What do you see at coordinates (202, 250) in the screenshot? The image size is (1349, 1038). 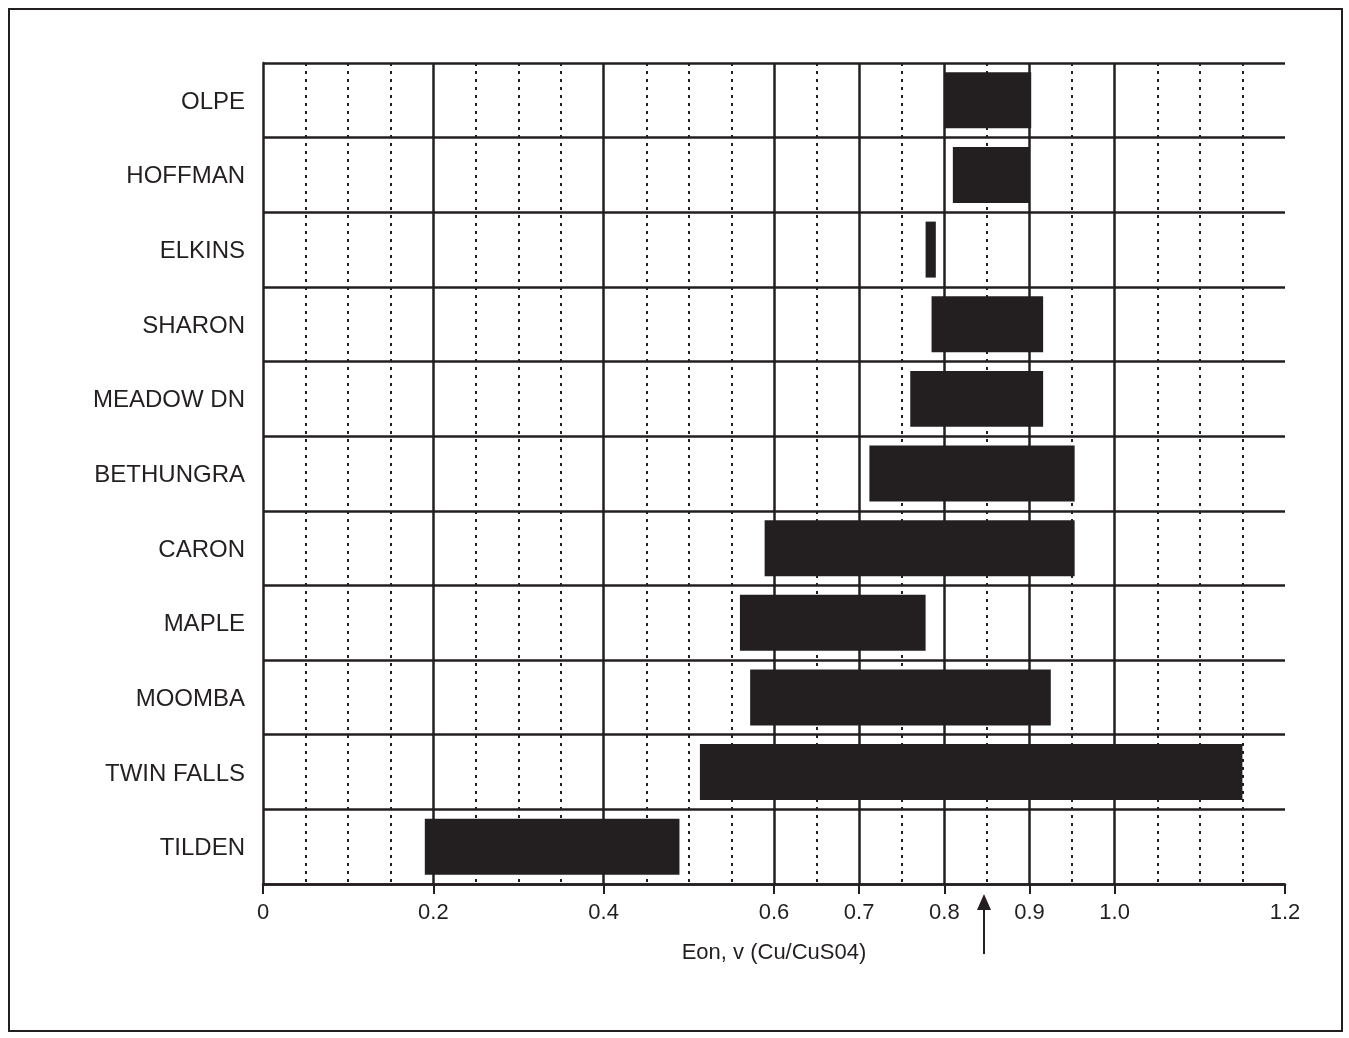 I see `y-tick-label: ELKINS` at bounding box center [202, 250].